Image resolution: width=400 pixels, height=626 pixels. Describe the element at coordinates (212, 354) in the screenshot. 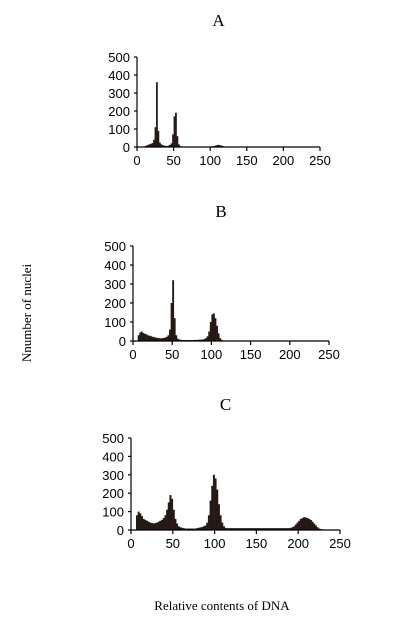

I see `x-tick-label: 100` at that location.